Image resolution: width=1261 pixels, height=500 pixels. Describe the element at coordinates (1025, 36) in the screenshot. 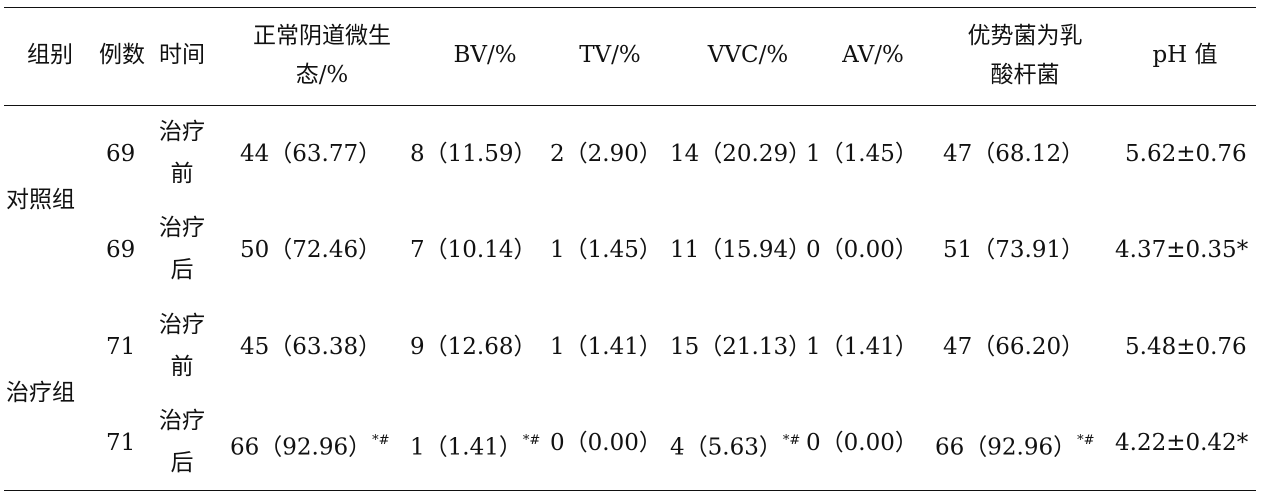

I see `header-lacto-line1: 优势菌为乳` at that location.